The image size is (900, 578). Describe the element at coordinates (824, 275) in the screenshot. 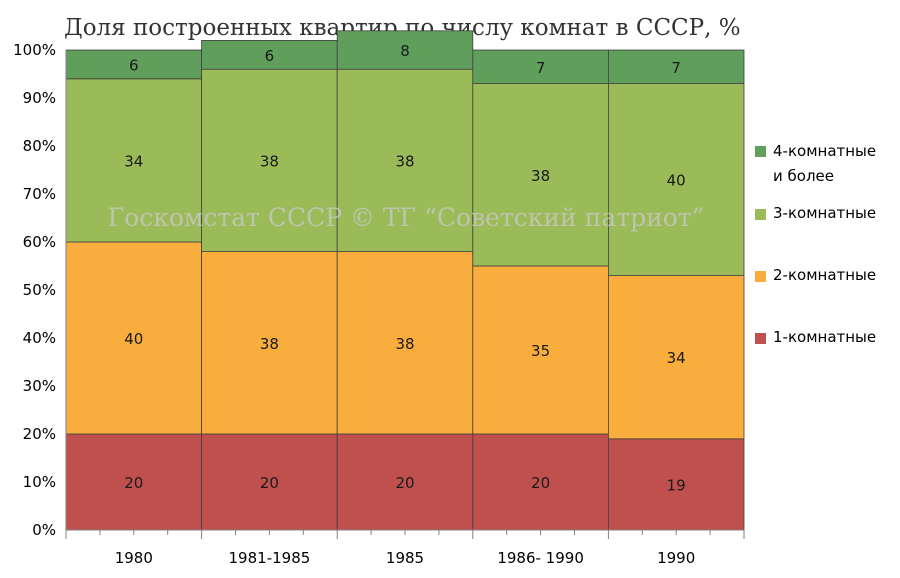

I see `legend-label: 2-комнатные` at that location.